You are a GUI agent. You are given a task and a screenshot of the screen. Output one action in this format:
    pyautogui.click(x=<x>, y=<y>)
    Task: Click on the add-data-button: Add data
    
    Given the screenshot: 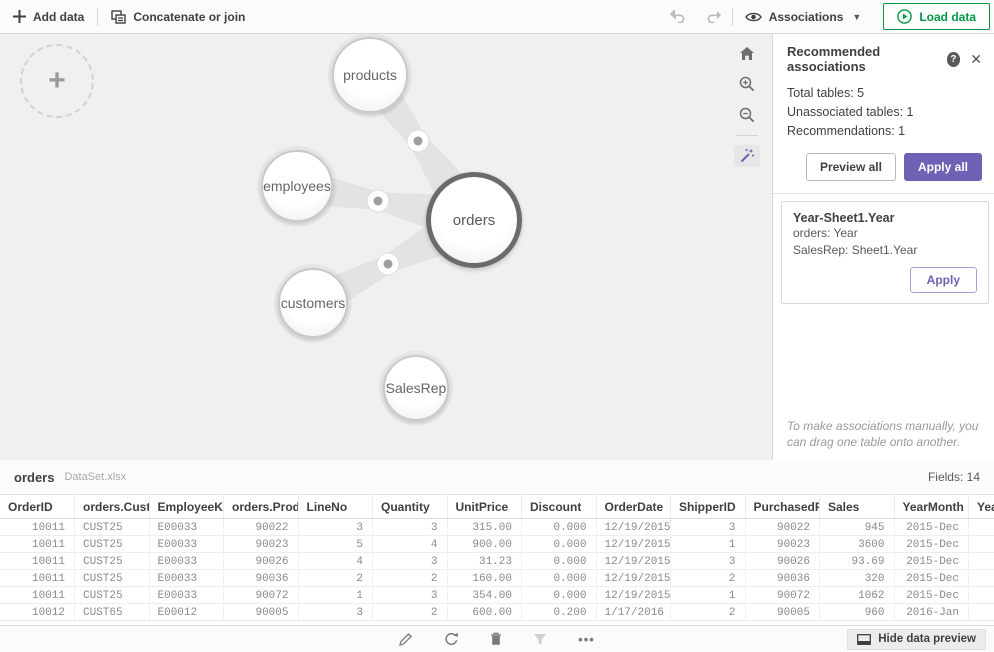 What is the action you would take?
    pyautogui.click(x=48, y=16)
    